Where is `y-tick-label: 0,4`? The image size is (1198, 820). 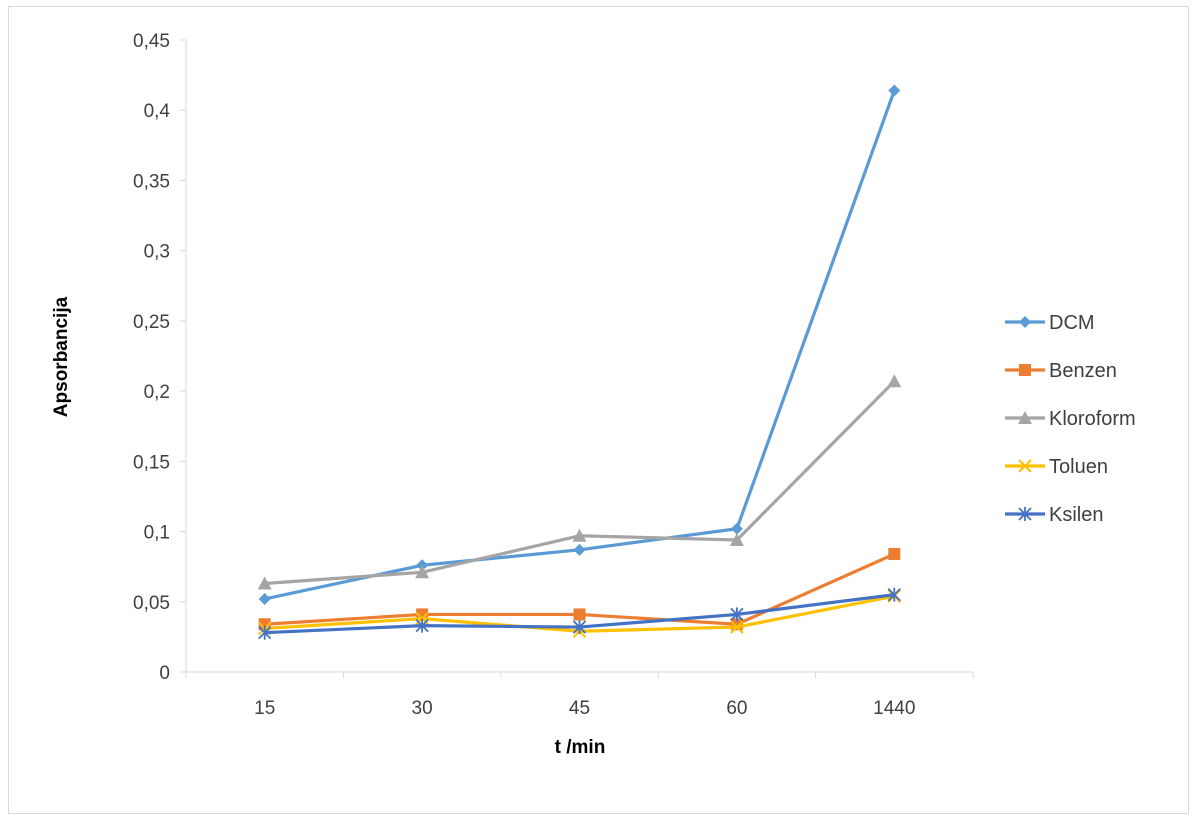 y-tick-label: 0,4 is located at coordinates (157, 111).